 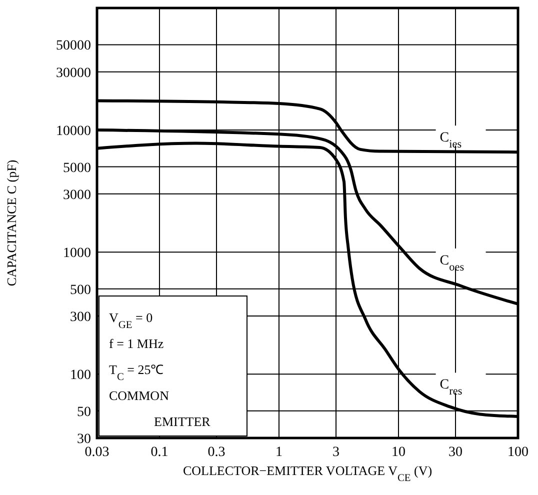 I want to click on y-tick-label: 50, so click(x=84, y=412).